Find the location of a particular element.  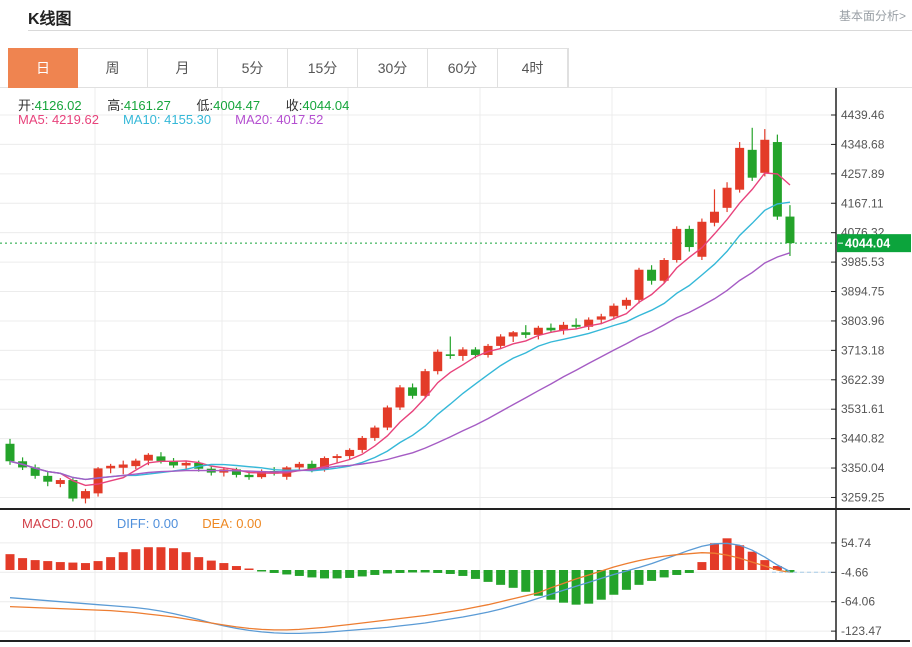

tab-4hour: 4时 is located at coordinates (533, 68).